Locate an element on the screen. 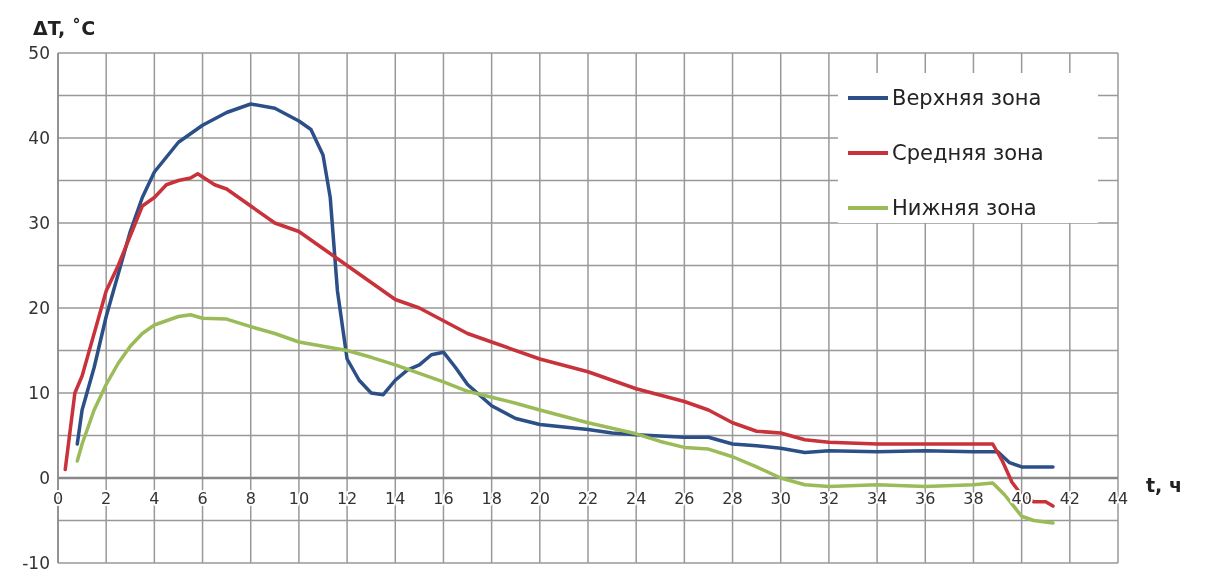 Image resolution: width=1226 pixels, height=583 pixels. y-tick-label: 0 is located at coordinates (44, 477).